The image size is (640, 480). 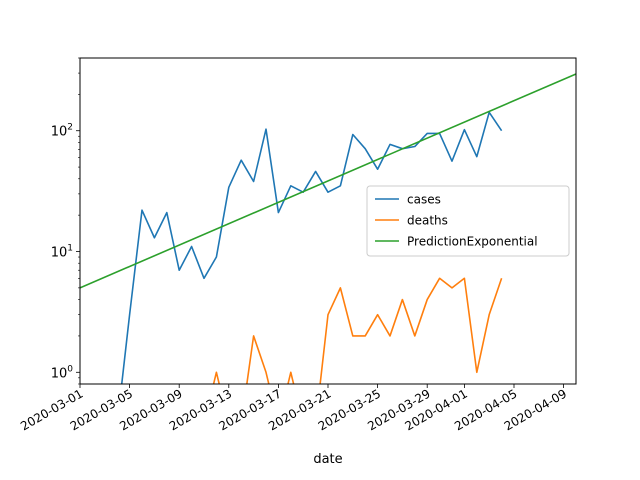 What do you see at coordinates (70, 128) in the screenshot?
I see `y-tick-label-exponent: 2` at bounding box center [70, 128].